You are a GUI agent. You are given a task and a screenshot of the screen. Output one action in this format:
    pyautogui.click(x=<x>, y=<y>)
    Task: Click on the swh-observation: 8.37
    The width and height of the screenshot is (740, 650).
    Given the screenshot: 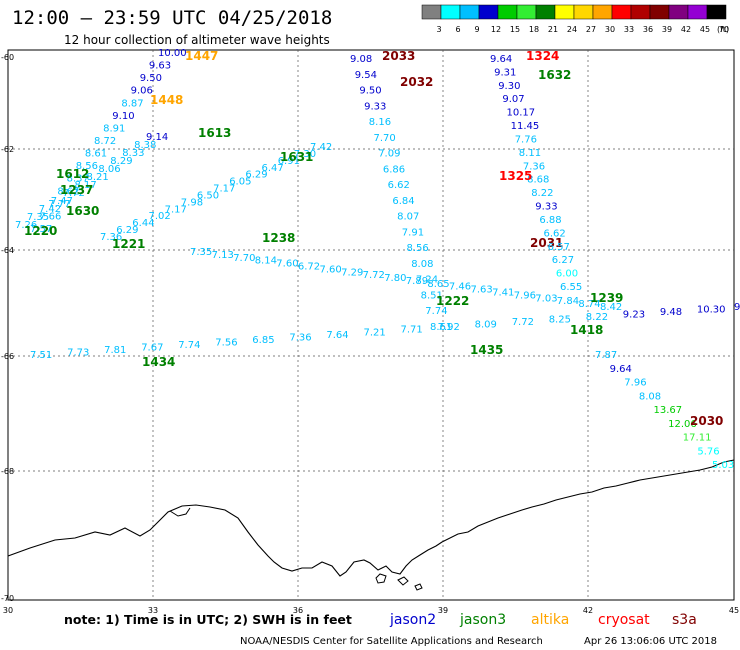 What is the action you would take?
    pyautogui.click(x=78, y=179)
    